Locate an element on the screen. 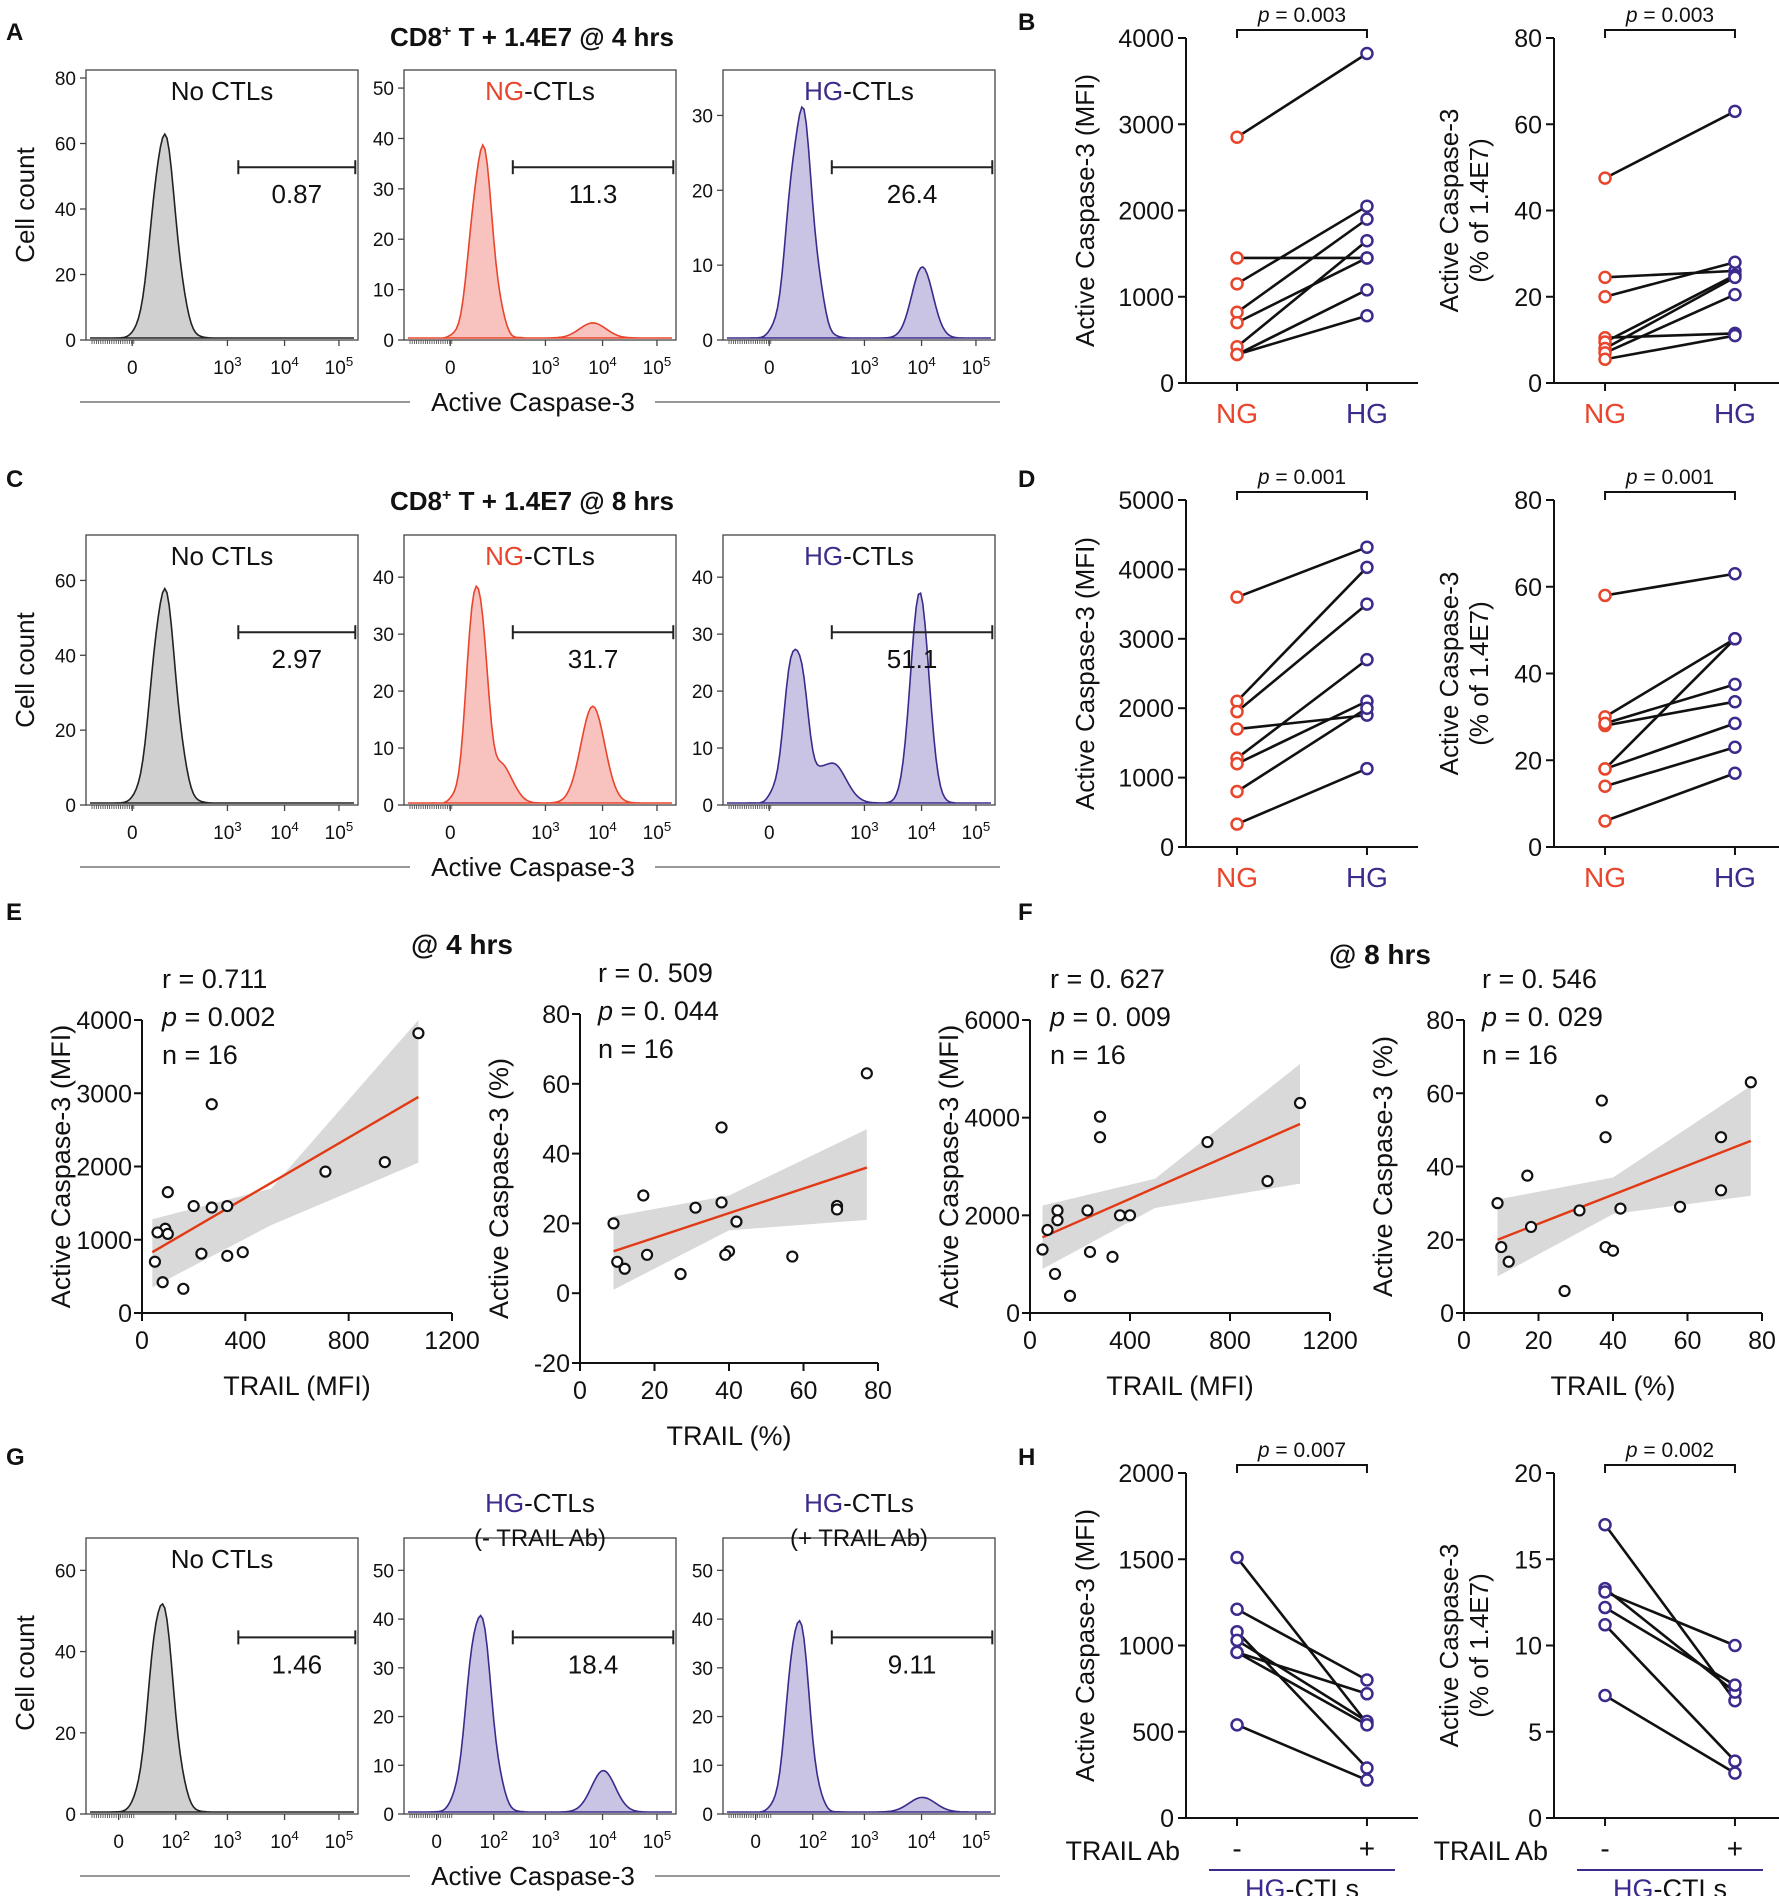  gate-percentage: 2.97 is located at coordinates (296, 659).